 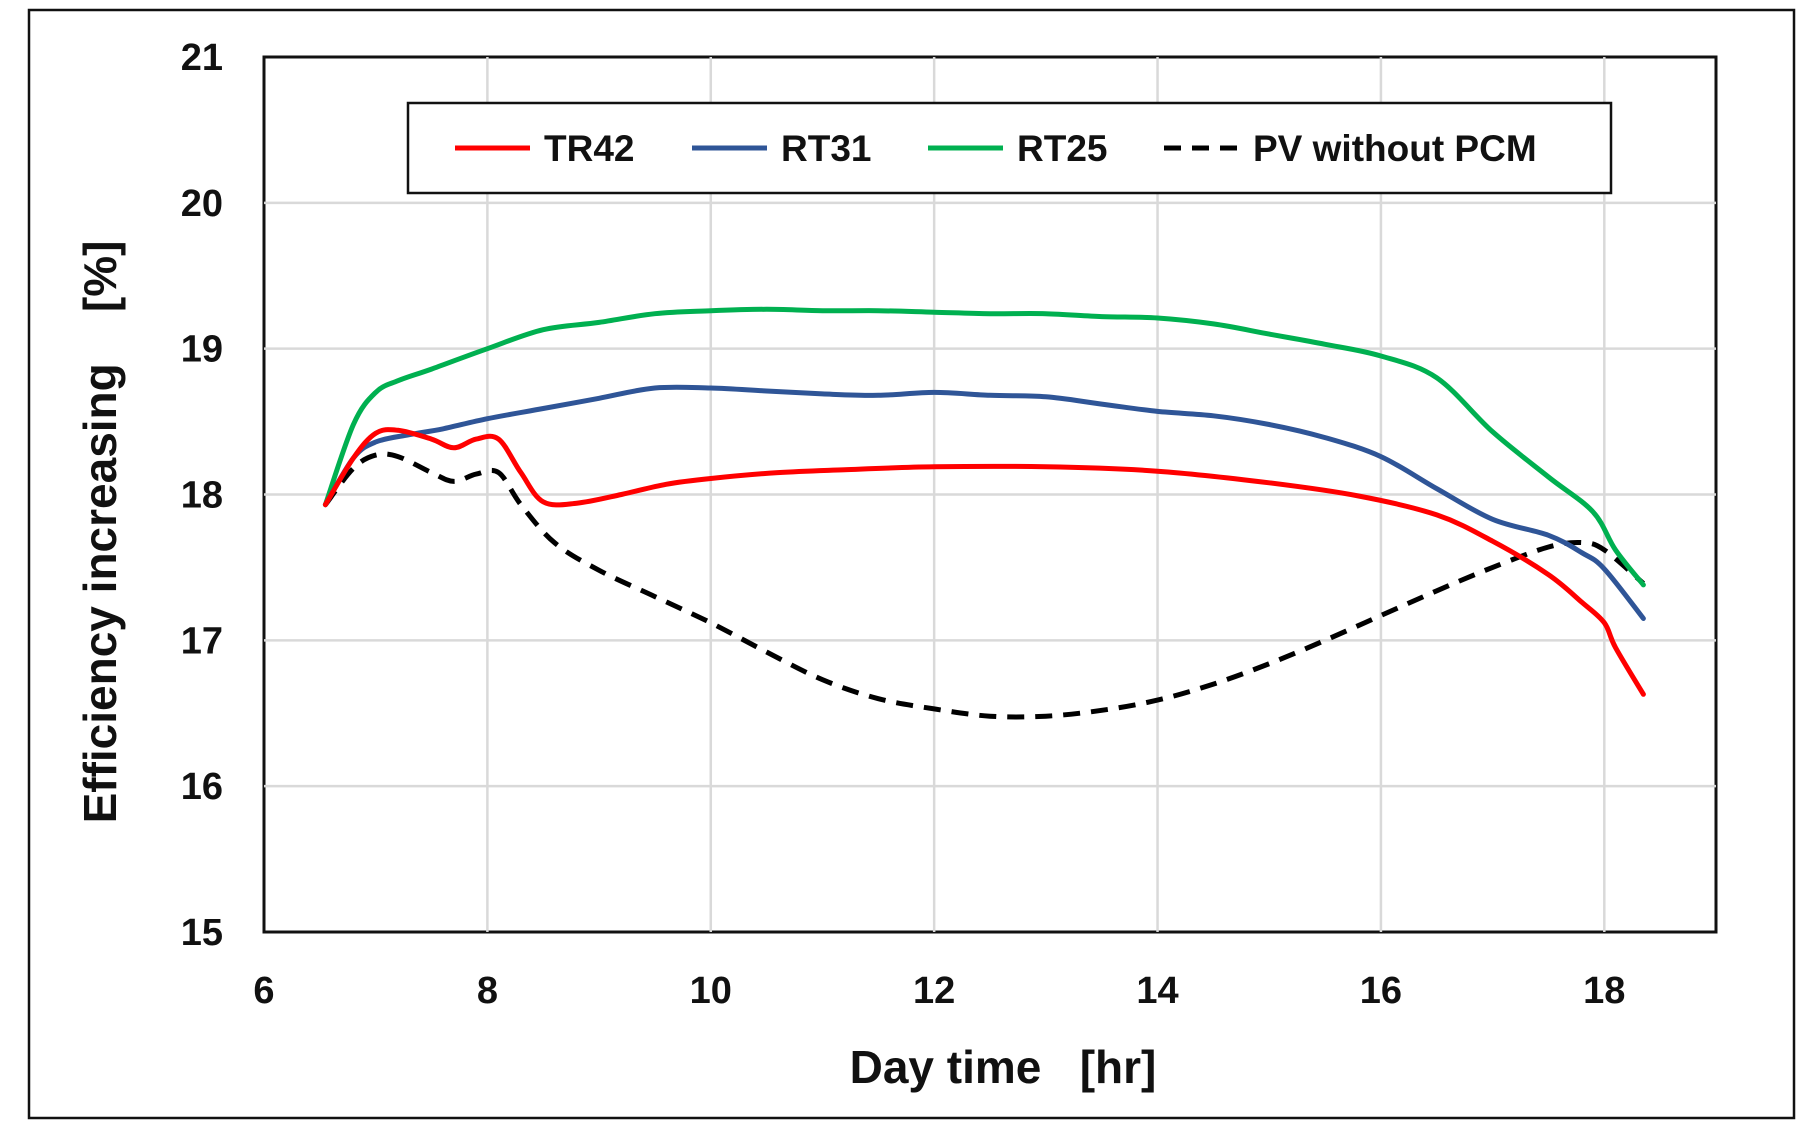 What do you see at coordinates (711, 991) in the screenshot?
I see `x-tick-label-10: 10` at bounding box center [711, 991].